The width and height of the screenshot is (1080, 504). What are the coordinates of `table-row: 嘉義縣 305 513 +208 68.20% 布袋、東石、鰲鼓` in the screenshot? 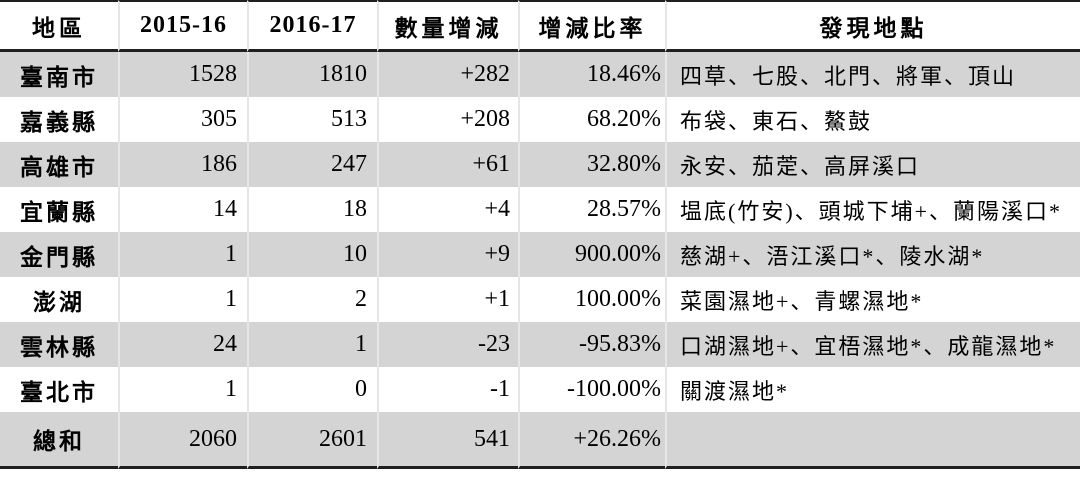 It's located at (540, 119).